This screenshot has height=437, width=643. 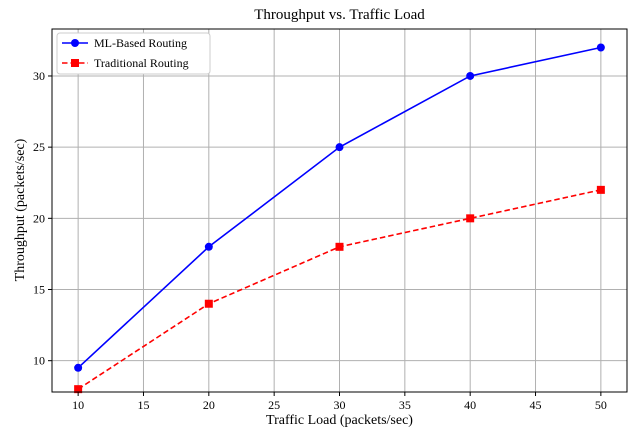 What do you see at coordinates (340, 405) in the screenshot?
I see `x-tick-label: 30` at bounding box center [340, 405].